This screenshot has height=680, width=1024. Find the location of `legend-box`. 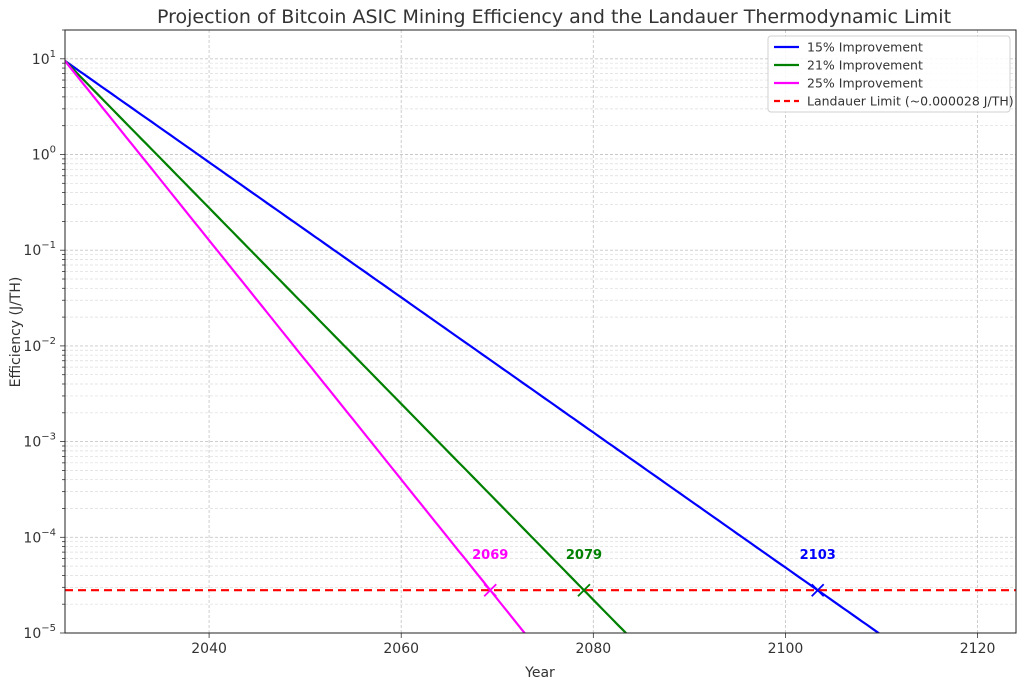

legend-box is located at coordinates (889, 74).